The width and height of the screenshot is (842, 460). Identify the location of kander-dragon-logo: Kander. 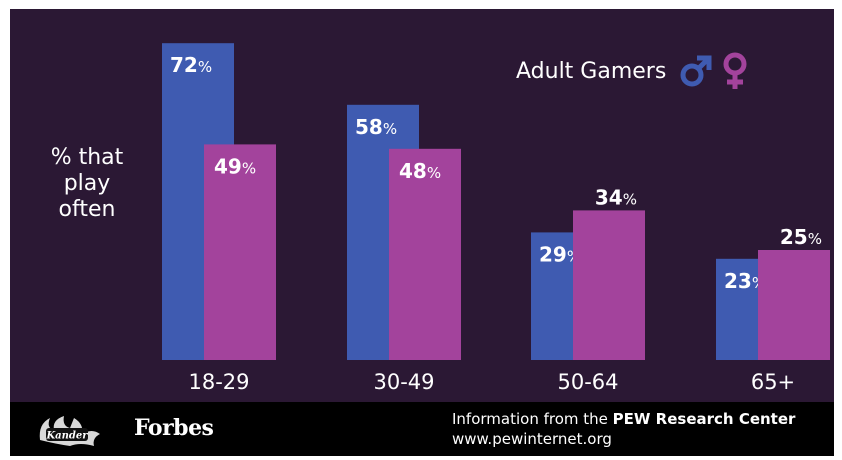
(69, 431).